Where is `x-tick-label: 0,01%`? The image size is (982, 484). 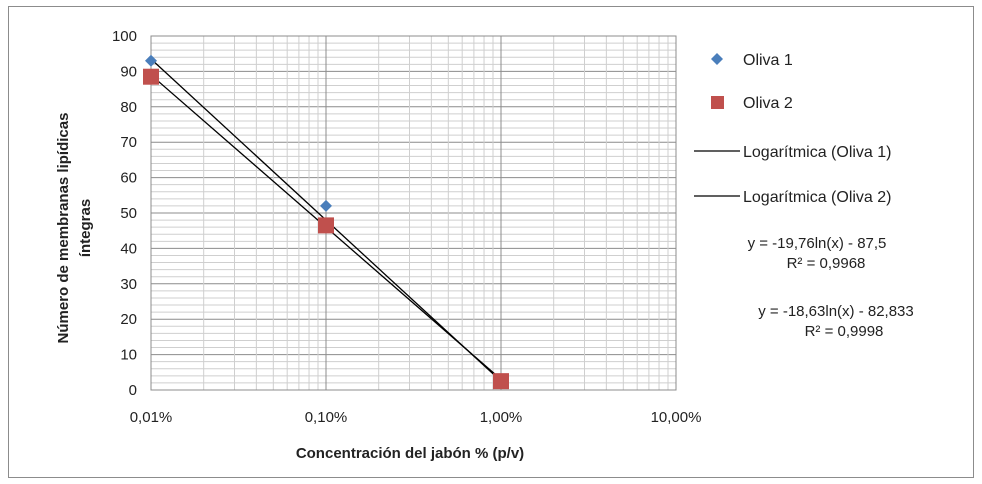
x-tick-label: 0,01% is located at coordinates (151, 417).